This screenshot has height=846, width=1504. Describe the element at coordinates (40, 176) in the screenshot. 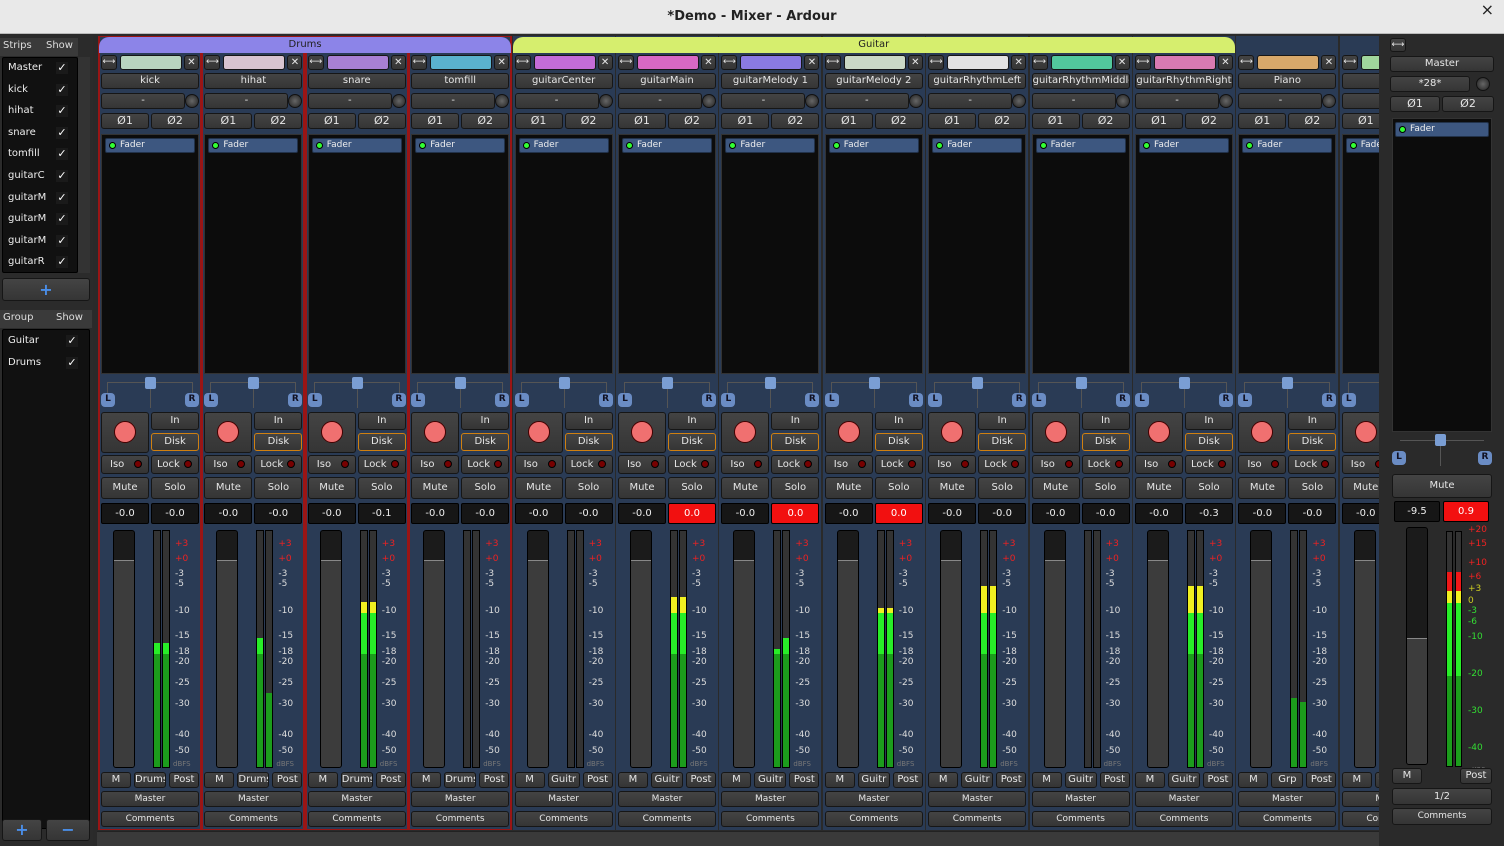

I see `strip-list-item: guitarC ✓` at that location.